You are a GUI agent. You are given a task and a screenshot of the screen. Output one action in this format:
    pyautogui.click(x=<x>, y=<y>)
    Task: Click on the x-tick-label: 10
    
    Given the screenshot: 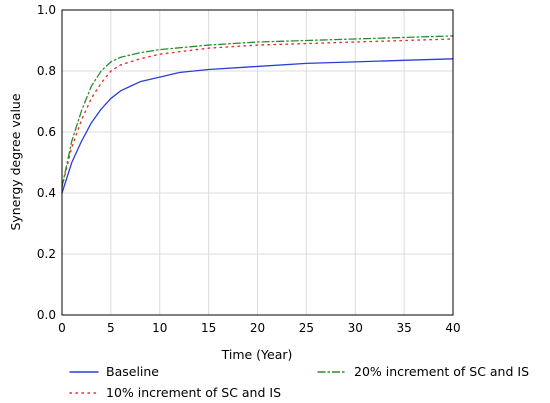 What is the action you would take?
    pyautogui.click(x=159, y=328)
    